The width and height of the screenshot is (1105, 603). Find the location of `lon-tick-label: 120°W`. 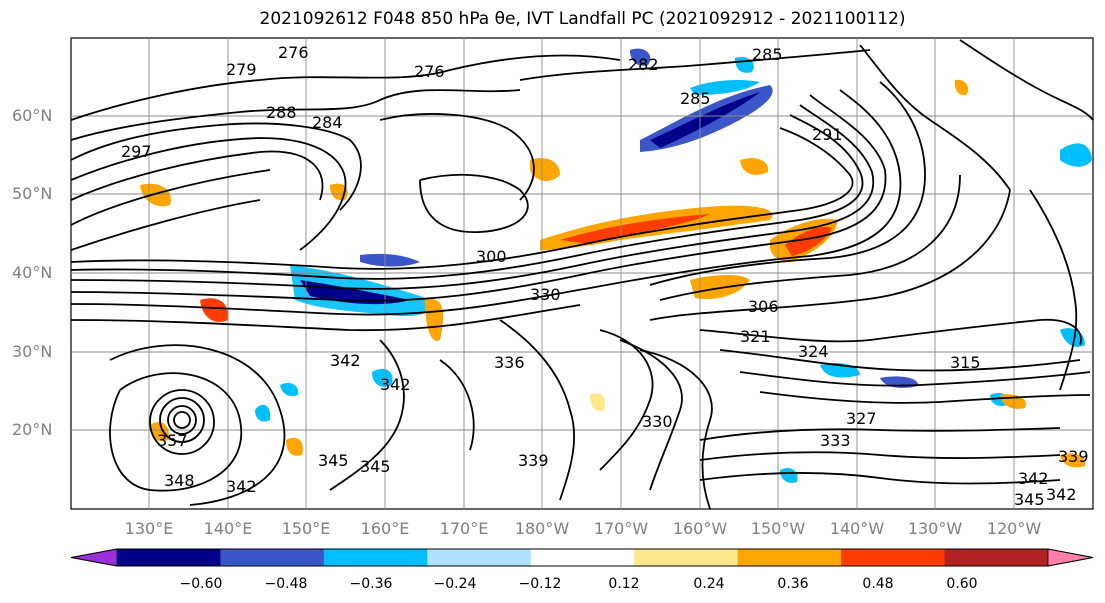

lon-tick-label: 120°W is located at coordinates (1014, 528).